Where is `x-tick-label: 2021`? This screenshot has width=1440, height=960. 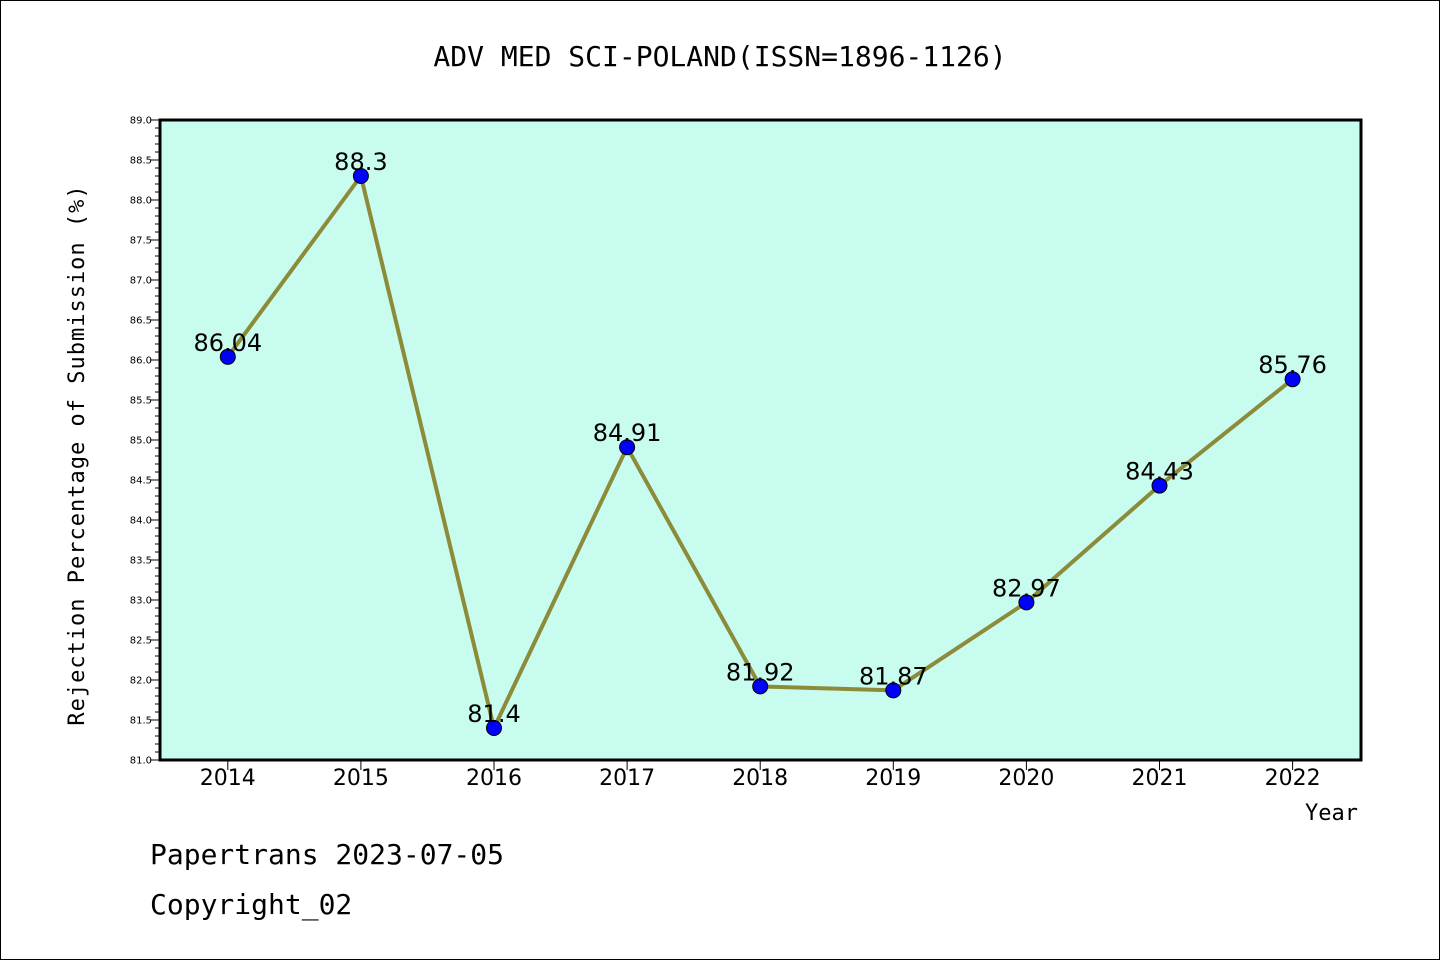
x-tick-label: 2021 is located at coordinates (1160, 778).